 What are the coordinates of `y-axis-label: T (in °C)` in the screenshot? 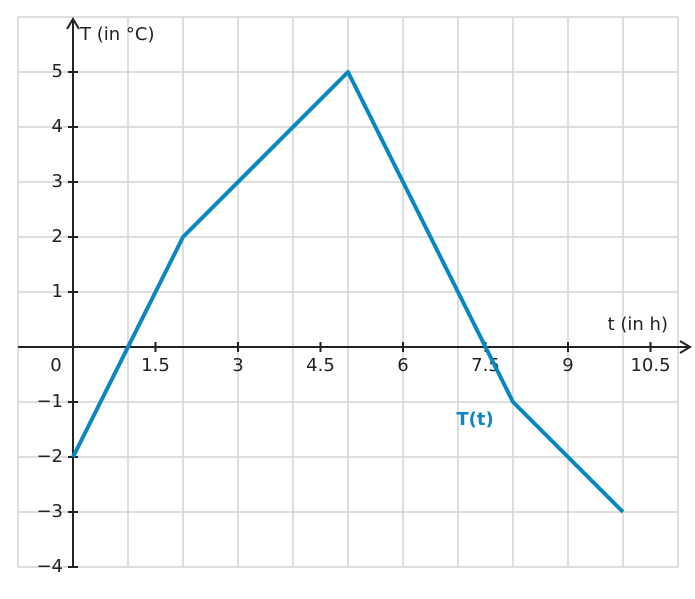 It's located at (116, 34).